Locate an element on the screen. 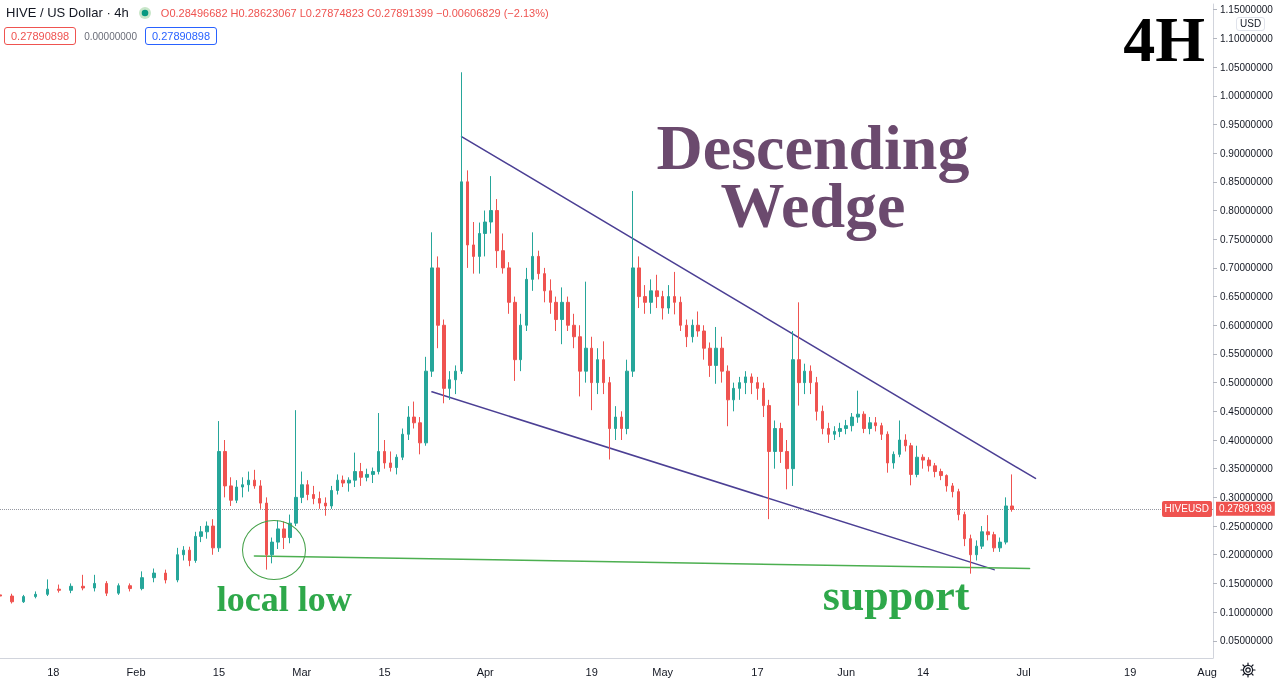 This screenshot has height=681, width=1280. annotation: O0.28496682 H0.28623067 L0.27874823 C0.27891399 −0.00606829 (−2.13%) is located at coordinates (354, 12).